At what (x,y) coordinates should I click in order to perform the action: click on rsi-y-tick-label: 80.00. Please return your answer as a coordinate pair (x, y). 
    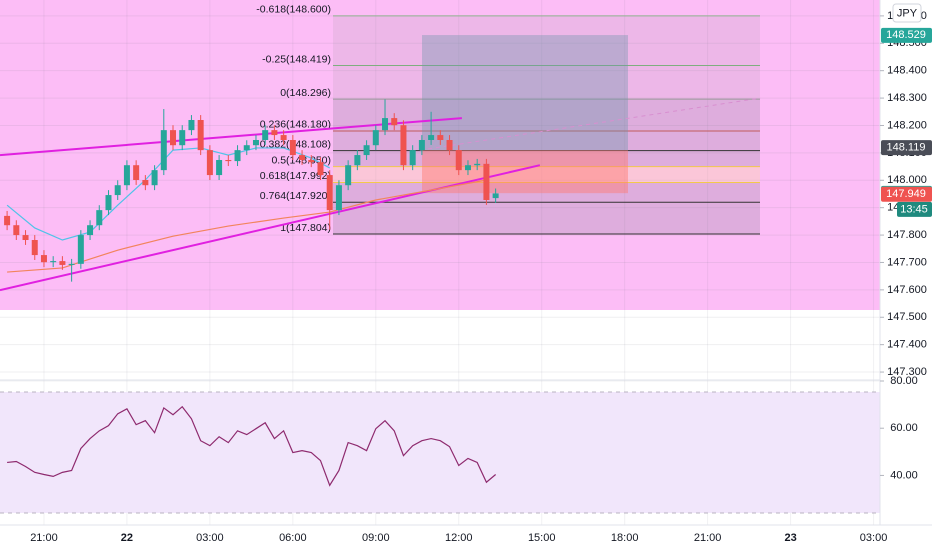
    Looking at the image, I should click on (904, 381).